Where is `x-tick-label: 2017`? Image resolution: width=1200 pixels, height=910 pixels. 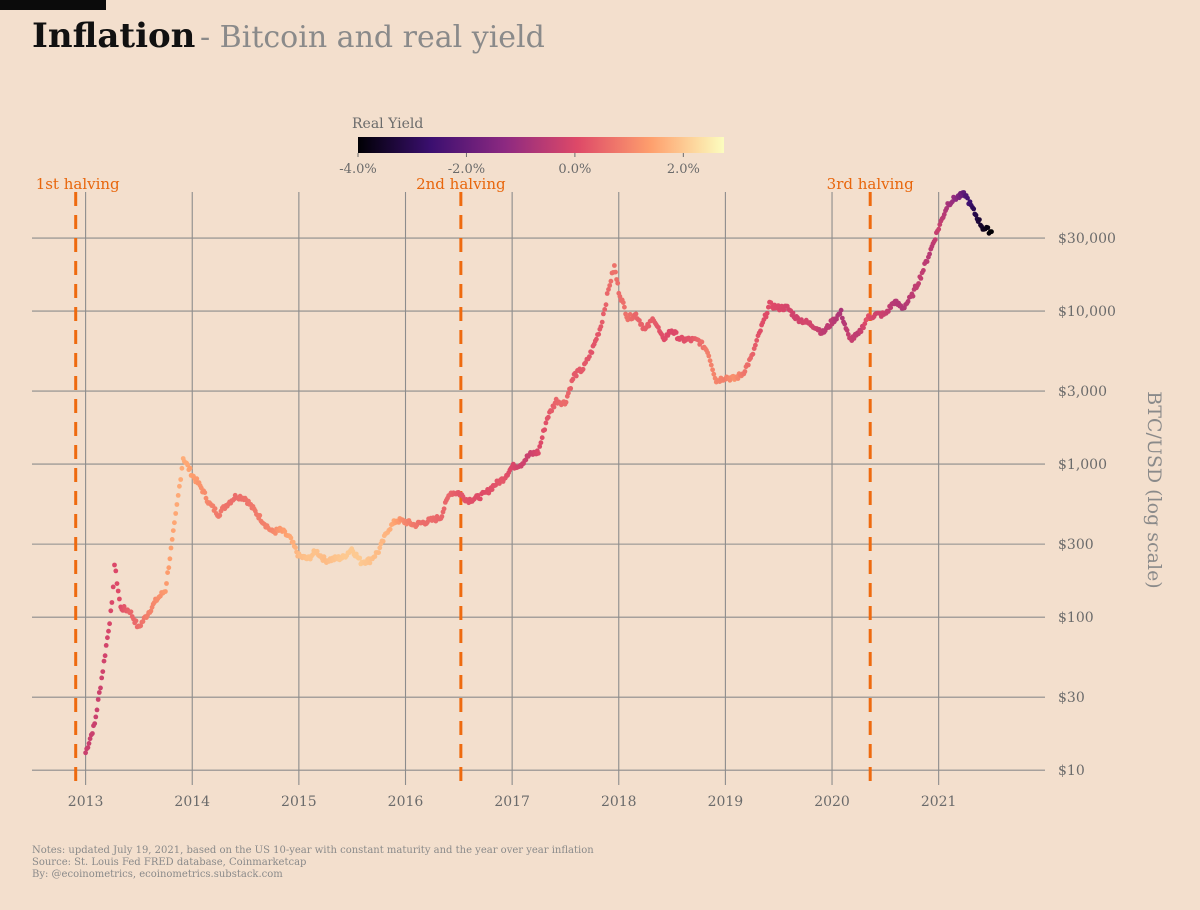 x-tick-label: 2017 is located at coordinates (512, 802).